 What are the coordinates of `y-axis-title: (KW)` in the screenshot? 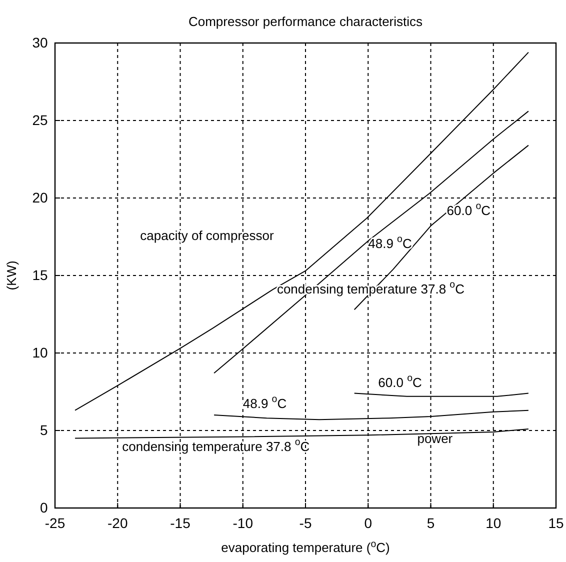 It's located at (11, 275).